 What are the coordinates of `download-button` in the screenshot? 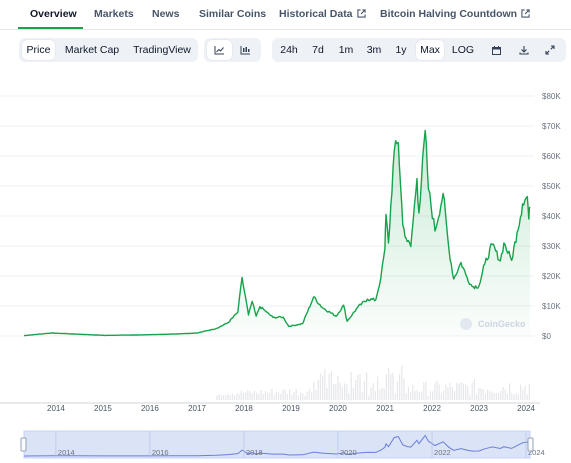 It's located at (524, 50).